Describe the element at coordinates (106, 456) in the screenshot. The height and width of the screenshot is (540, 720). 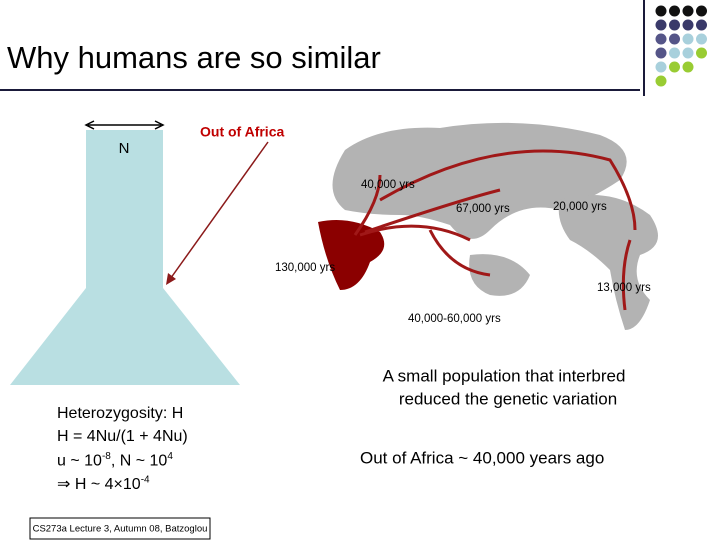
I see `formula-part: -8` at that location.